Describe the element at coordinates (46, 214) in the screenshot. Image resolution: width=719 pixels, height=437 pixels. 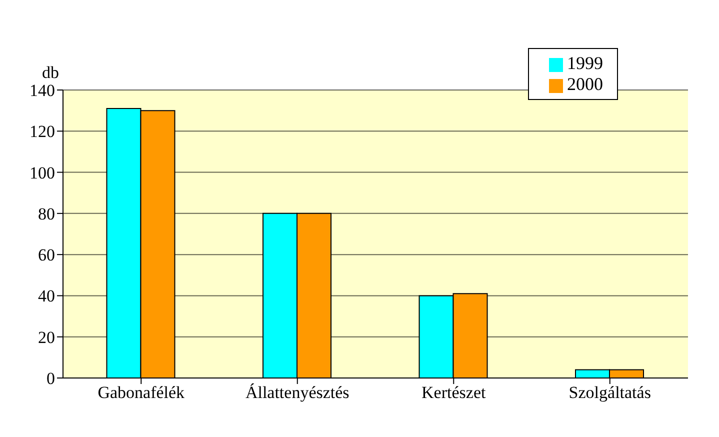
I see `y-tick-label: 80` at that location.